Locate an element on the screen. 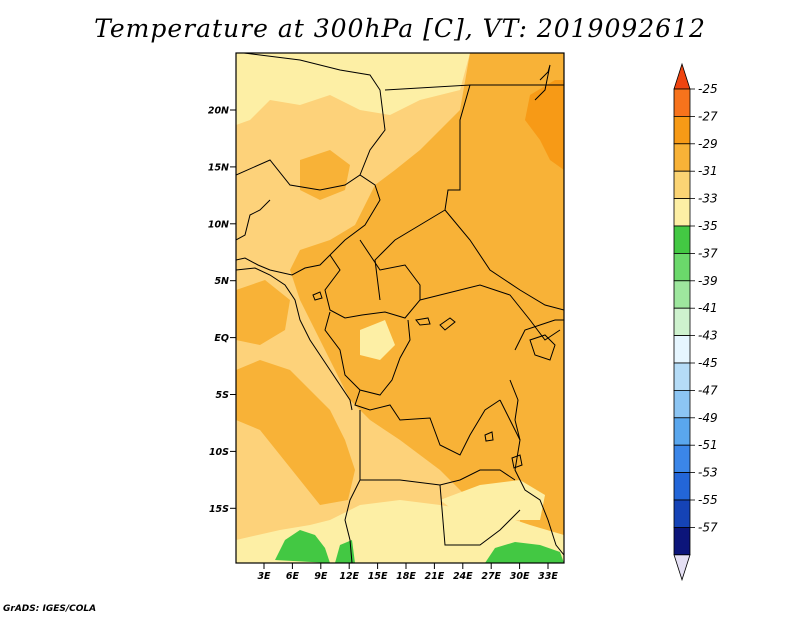  lat-label: 10N is located at coordinates (218, 224).